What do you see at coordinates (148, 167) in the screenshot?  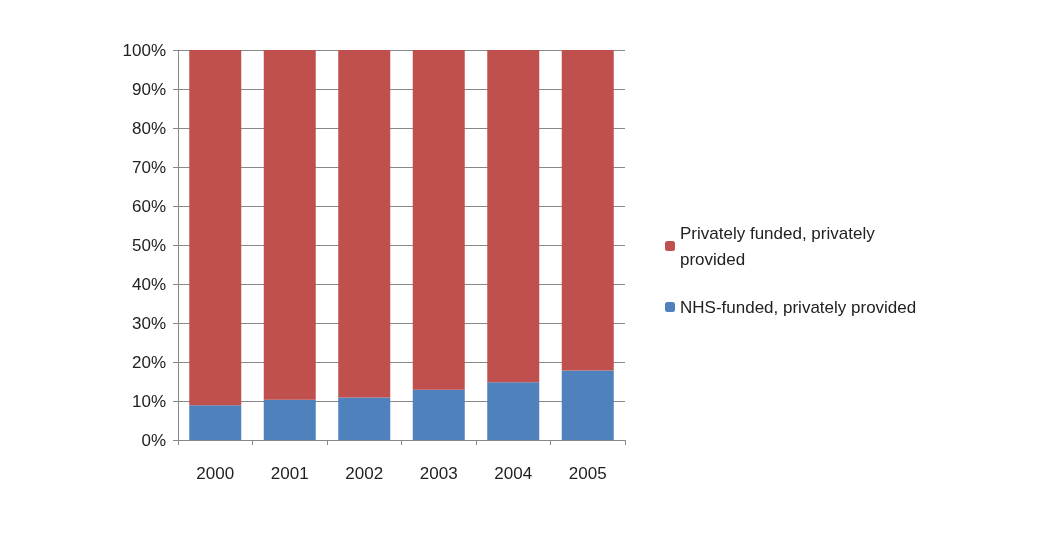 I see `y-tick-label: 70%` at bounding box center [148, 167].